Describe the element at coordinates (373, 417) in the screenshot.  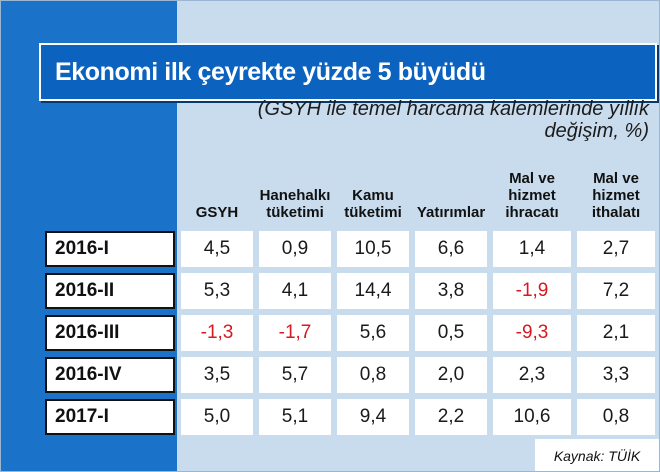
I see `table-cell: 9,4` at that location.